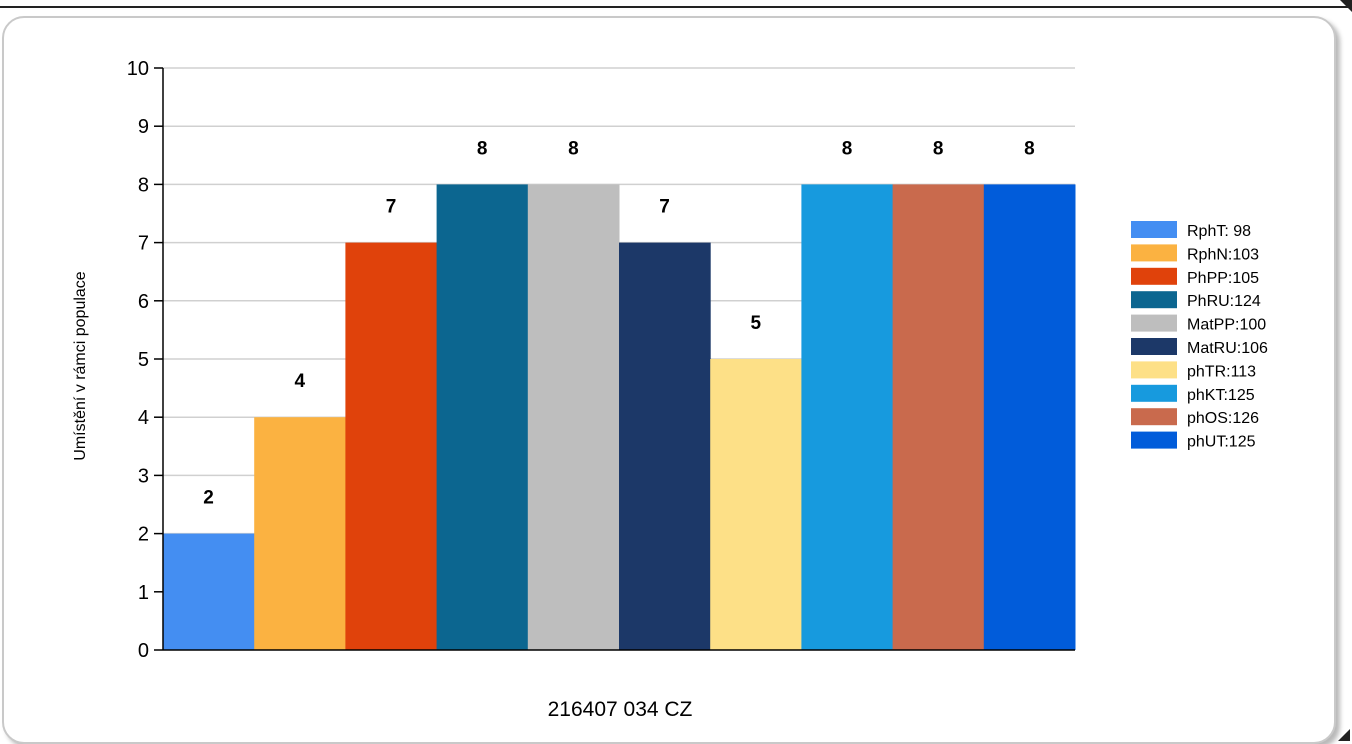 This screenshot has width=1352, height=744. Describe the element at coordinates (143, 185) in the screenshot. I see `y-tick-label: 8` at that location.